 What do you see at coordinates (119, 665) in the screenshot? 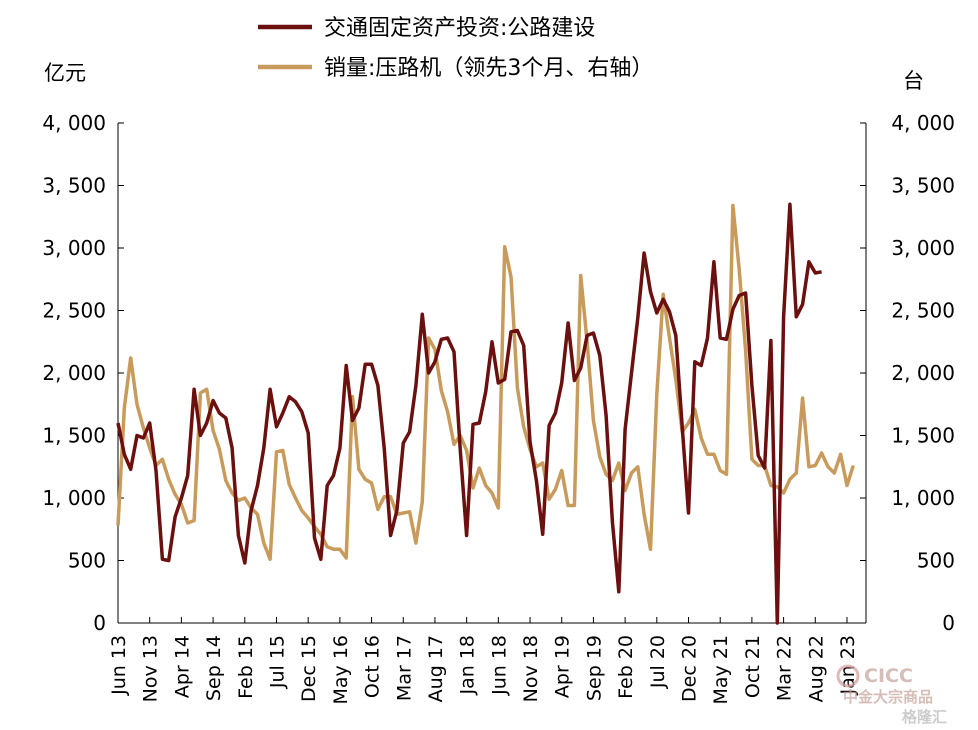
I see `x-tick-label: Jun 13` at bounding box center [119, 665].